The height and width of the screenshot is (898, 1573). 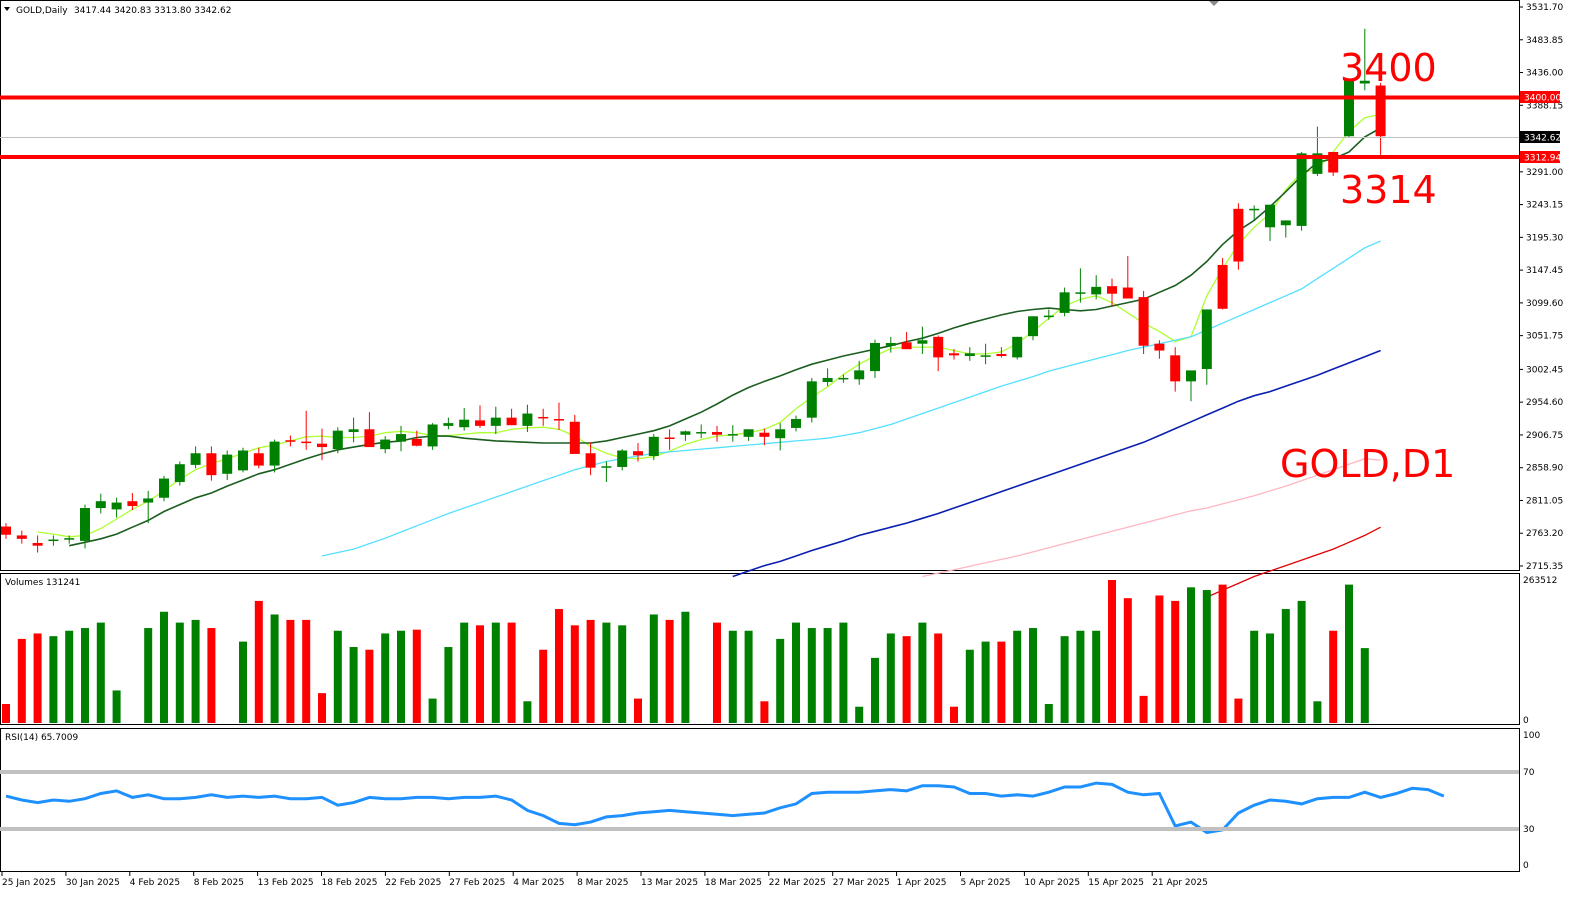 What do you see at coordinates (7, 9) in the screenshot?
I see `collapse-triangle-icon` at bounding box center [7, 9].